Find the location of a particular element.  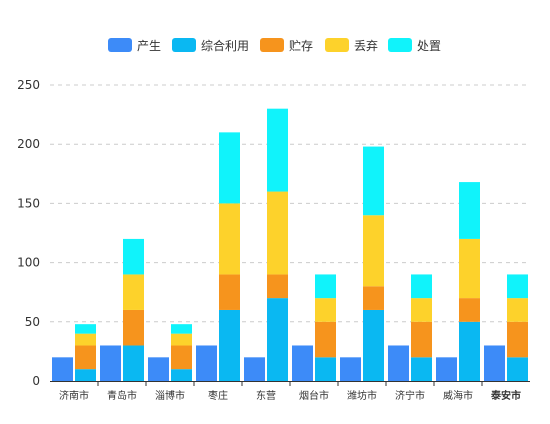

legend-item-storage: 贮存 is located at coordinates (286, 45).